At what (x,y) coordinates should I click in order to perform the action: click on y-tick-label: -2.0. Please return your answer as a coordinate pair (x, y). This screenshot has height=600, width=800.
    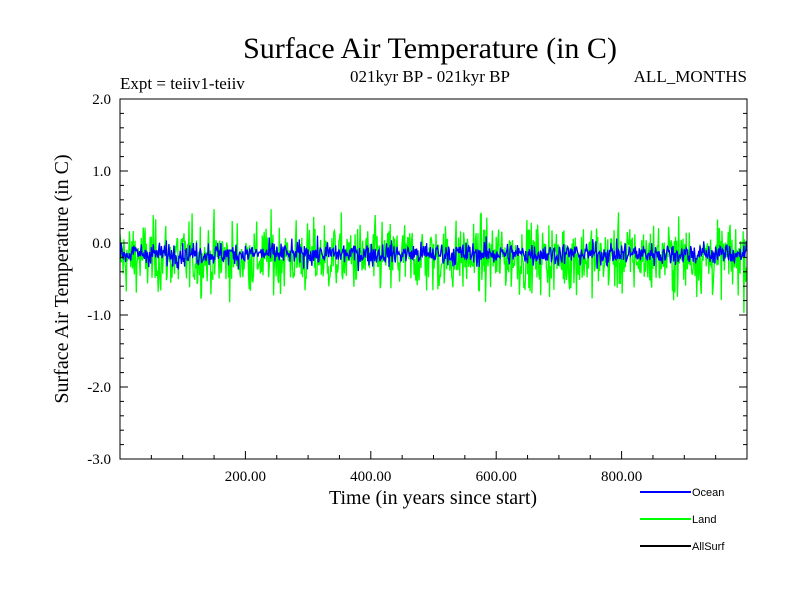
    Looking at the image, I should click on (99, 388).